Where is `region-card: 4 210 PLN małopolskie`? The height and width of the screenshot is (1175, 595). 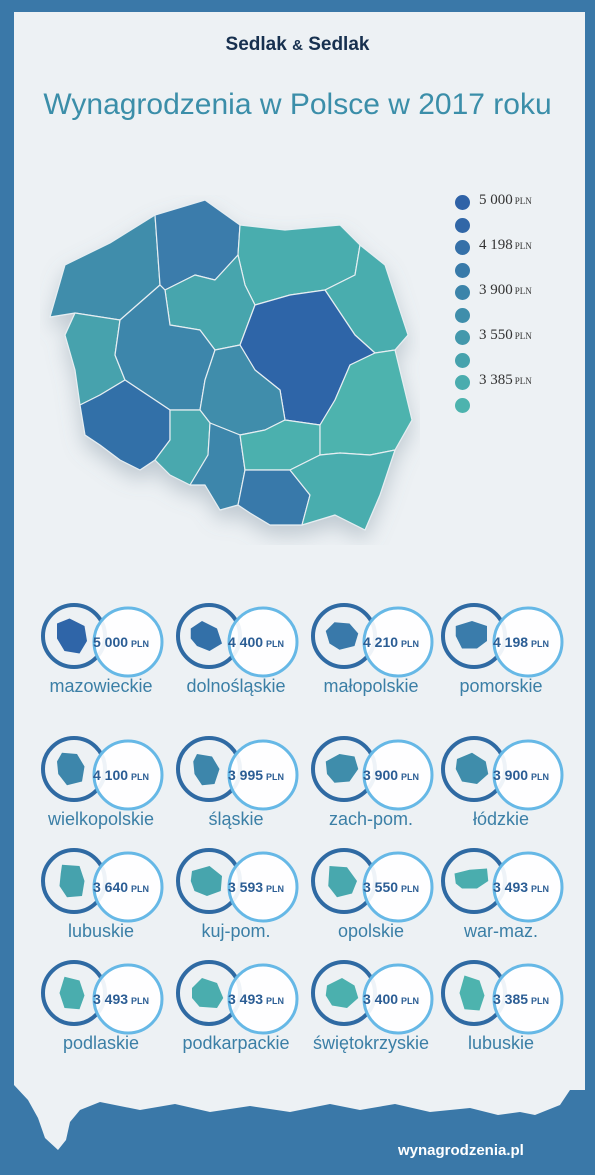
region-card: 4 210 PLN małopolskie is located at coordinates (378, 659).